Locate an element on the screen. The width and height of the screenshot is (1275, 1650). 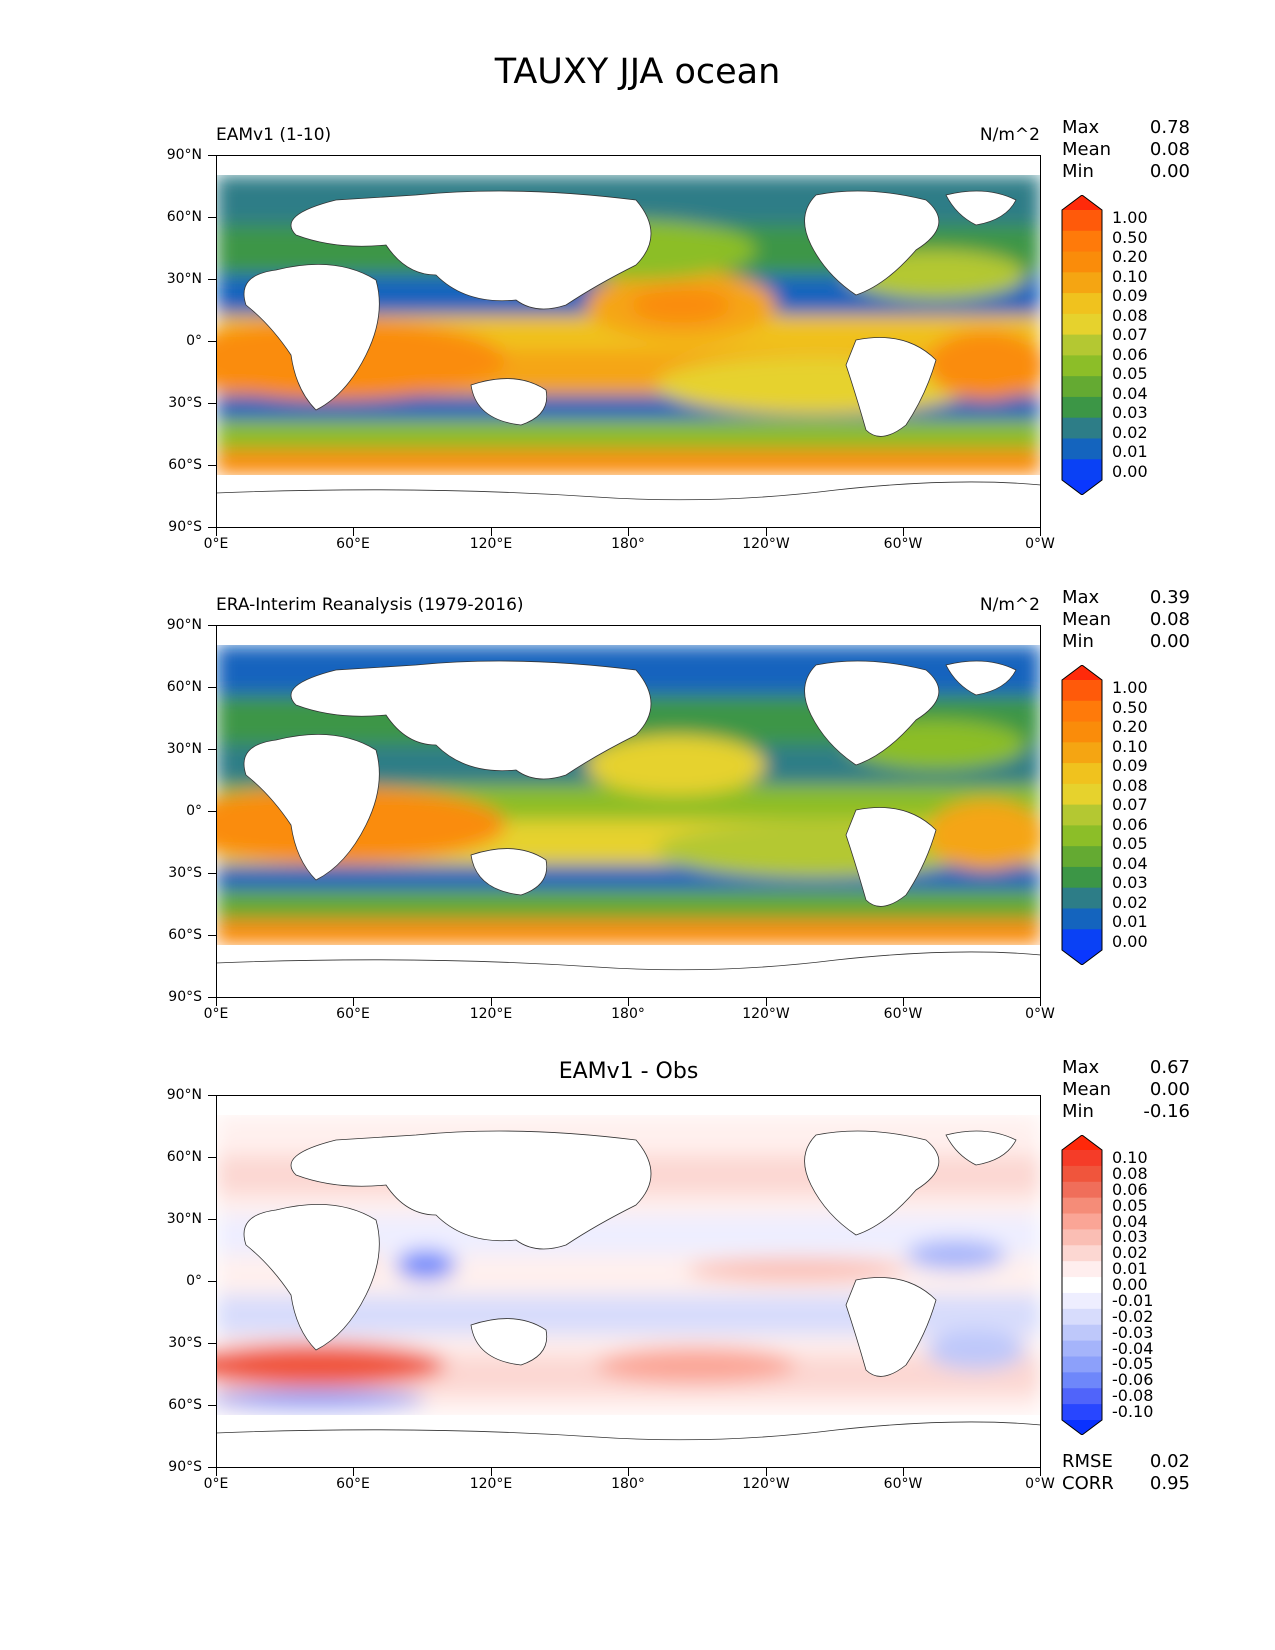
colorbar-tick-label: -0.06 is located at coordinates (1133, 1380).